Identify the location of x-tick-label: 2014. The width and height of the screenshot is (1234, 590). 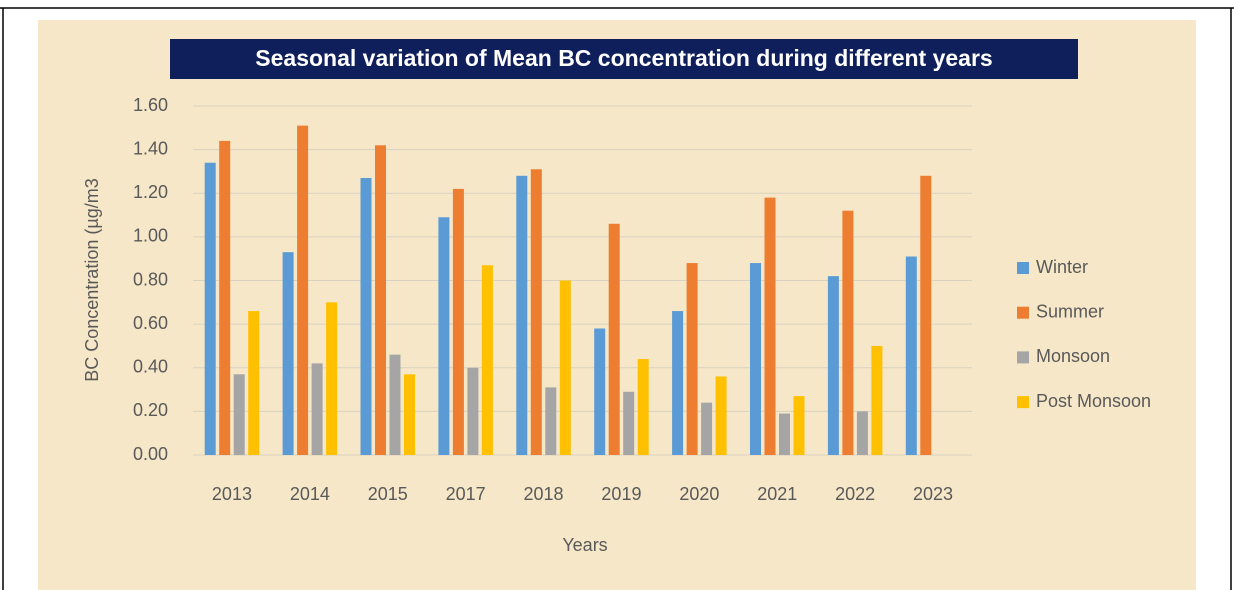
(310, 494).